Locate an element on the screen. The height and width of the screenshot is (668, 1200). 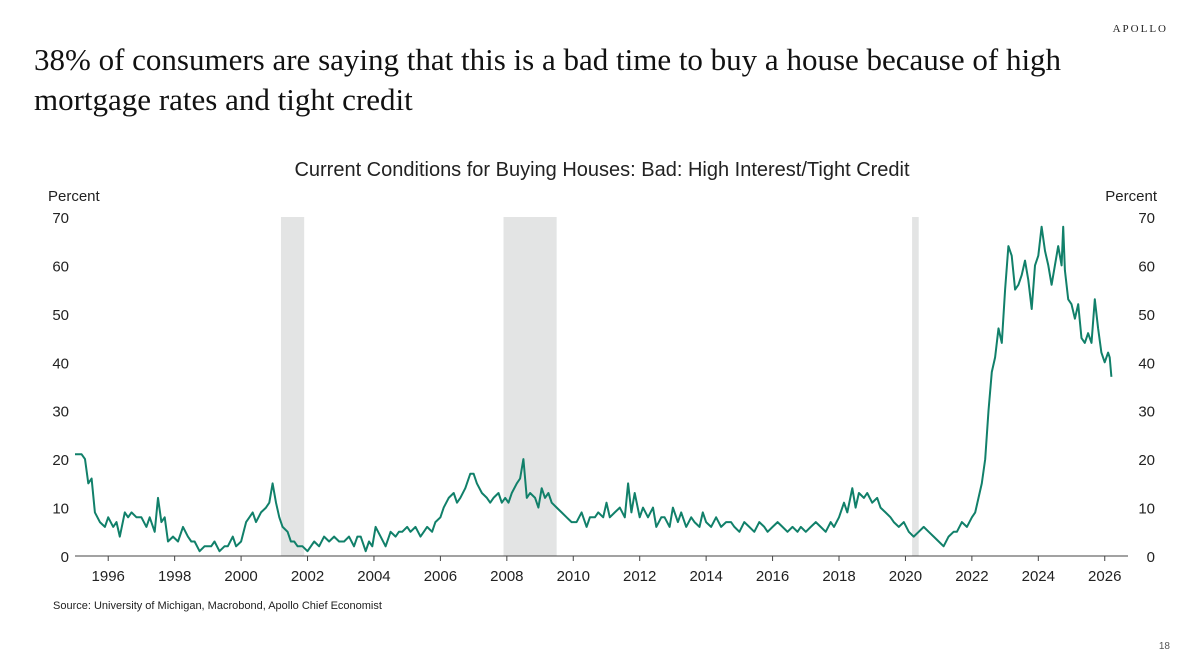
x-tick-label: 2024 is located at coordinates (1038, 576).